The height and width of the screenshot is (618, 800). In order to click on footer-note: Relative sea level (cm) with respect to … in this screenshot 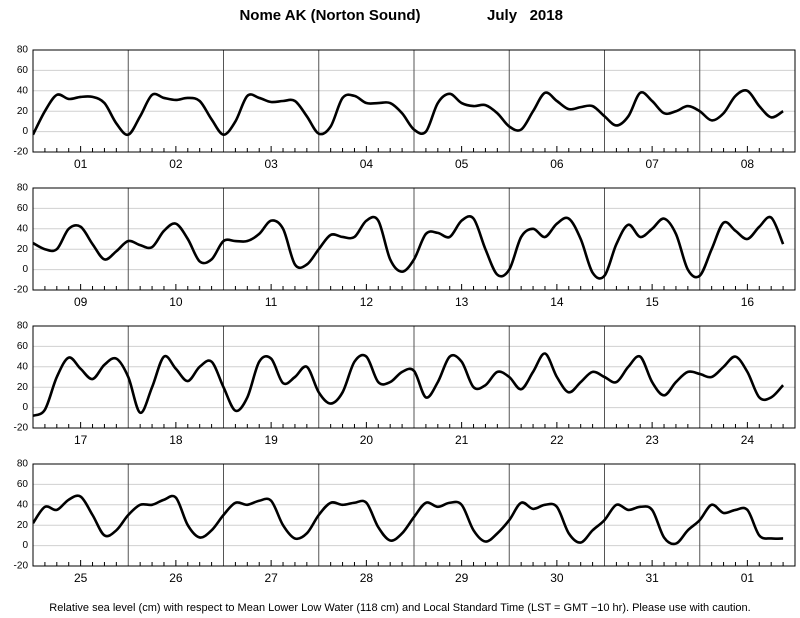, I will do `click(399, 608)`.